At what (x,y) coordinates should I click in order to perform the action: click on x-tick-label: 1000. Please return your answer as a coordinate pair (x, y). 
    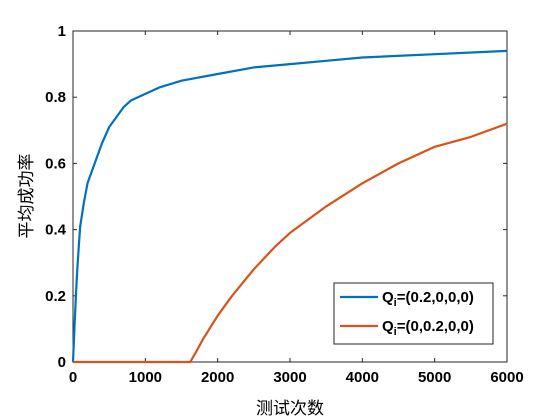
    Looking at the image, I should click on (145, 377).